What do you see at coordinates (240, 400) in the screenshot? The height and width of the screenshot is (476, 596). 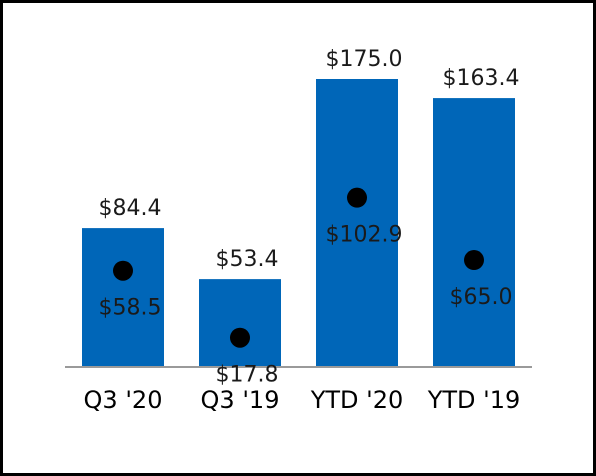 I see `x-tick-label: Q3 '19` at bounding box center [240, 400].